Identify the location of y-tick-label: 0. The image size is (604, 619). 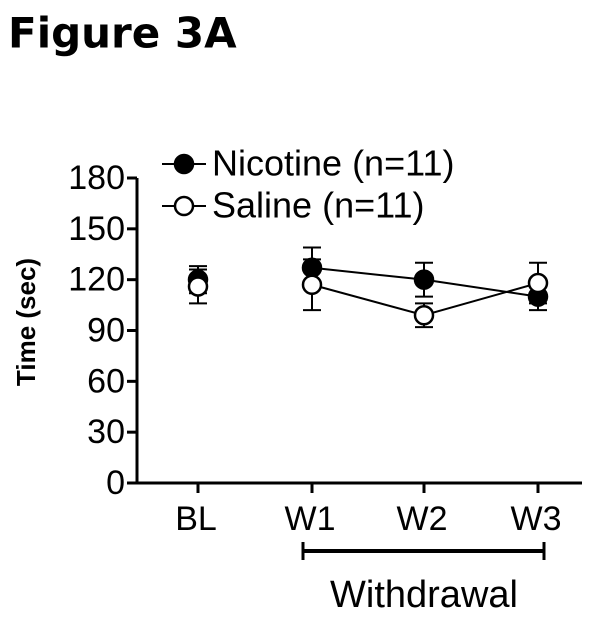
(115, 483).